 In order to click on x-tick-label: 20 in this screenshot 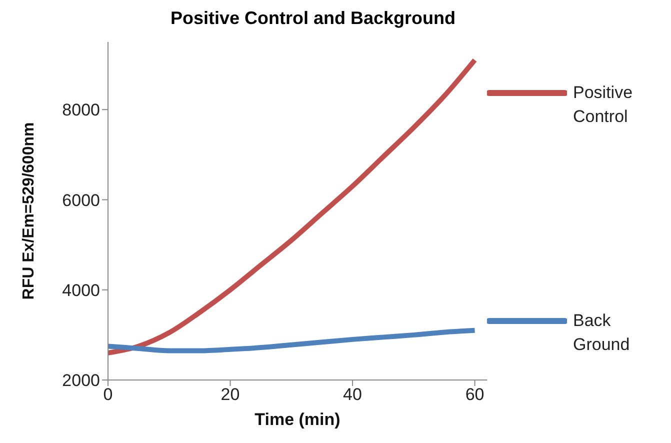, I will do `click(230, 394)`.